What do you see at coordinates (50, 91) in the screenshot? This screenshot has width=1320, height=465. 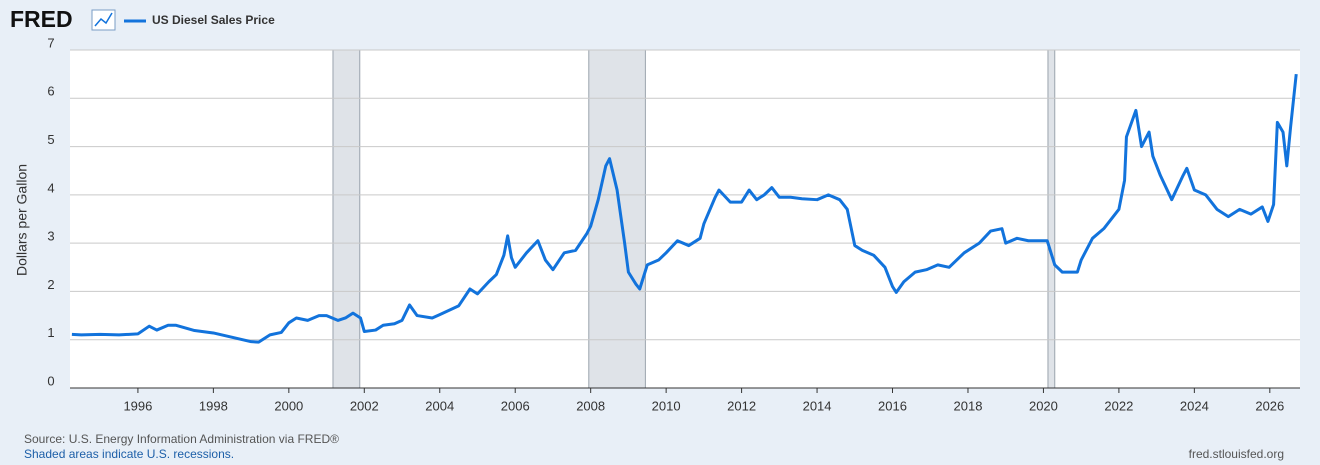 I see `y-tick-label: 6` at bounding box center [50, 91].